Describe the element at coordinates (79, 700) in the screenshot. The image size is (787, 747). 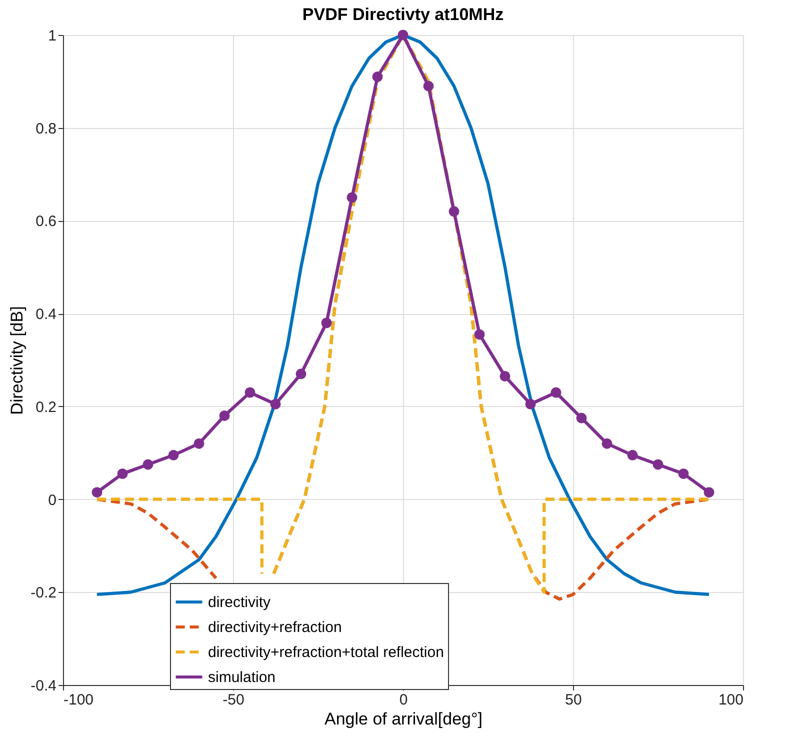
I see `x-tick-label: -100` at that location.